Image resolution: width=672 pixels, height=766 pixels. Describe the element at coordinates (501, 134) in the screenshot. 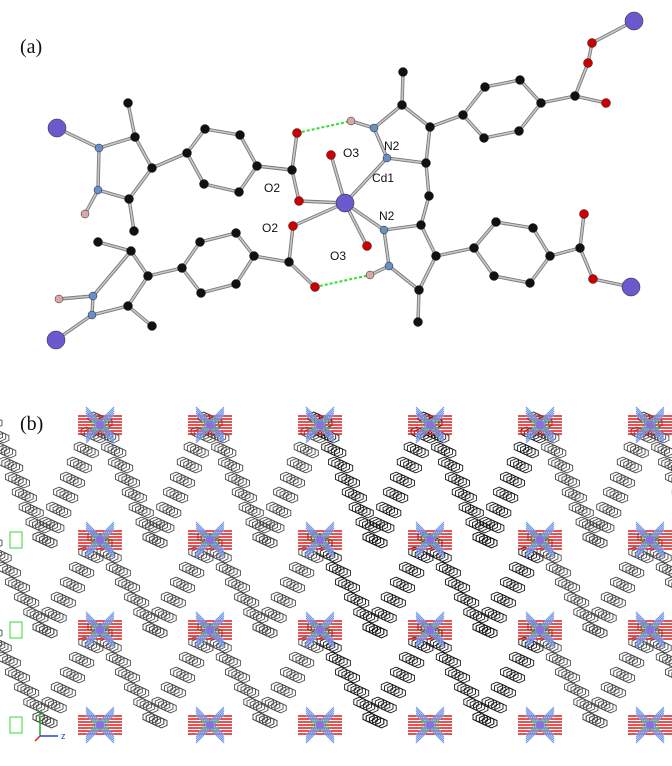

I see `bond-highlight-PR5-PR6` at that location.